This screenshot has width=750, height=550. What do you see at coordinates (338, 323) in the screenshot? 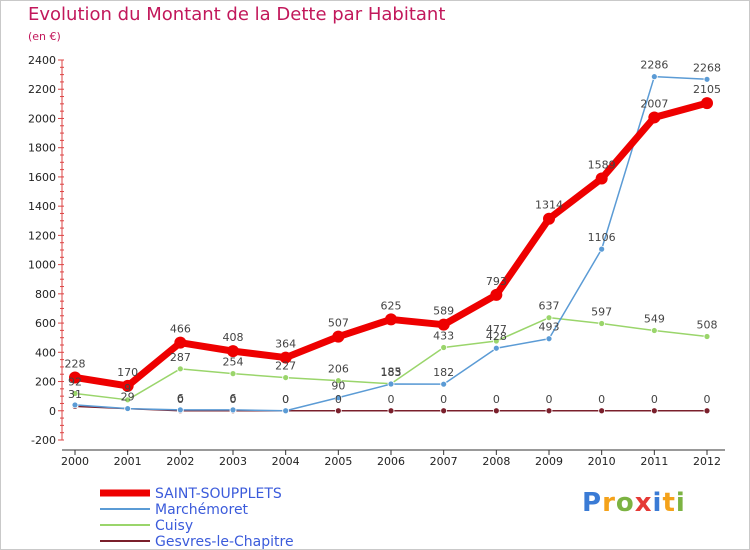
I see `data-label: 507` at bounding box center [338, 323].